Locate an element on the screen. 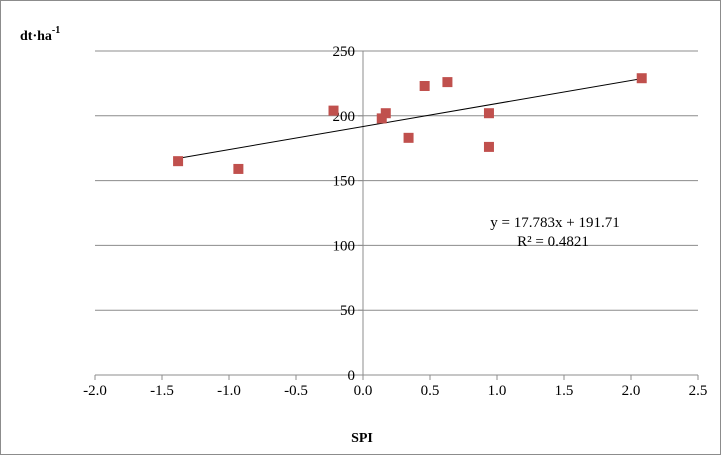 Image resolution: width=721 pixels, height=455 pixels. x-tick-labels: -2.0 -1.5 -1.0 -0.5 0.0 0.5 1.0 1.5 2.0 2.5 is located at coordinates (395, 391).